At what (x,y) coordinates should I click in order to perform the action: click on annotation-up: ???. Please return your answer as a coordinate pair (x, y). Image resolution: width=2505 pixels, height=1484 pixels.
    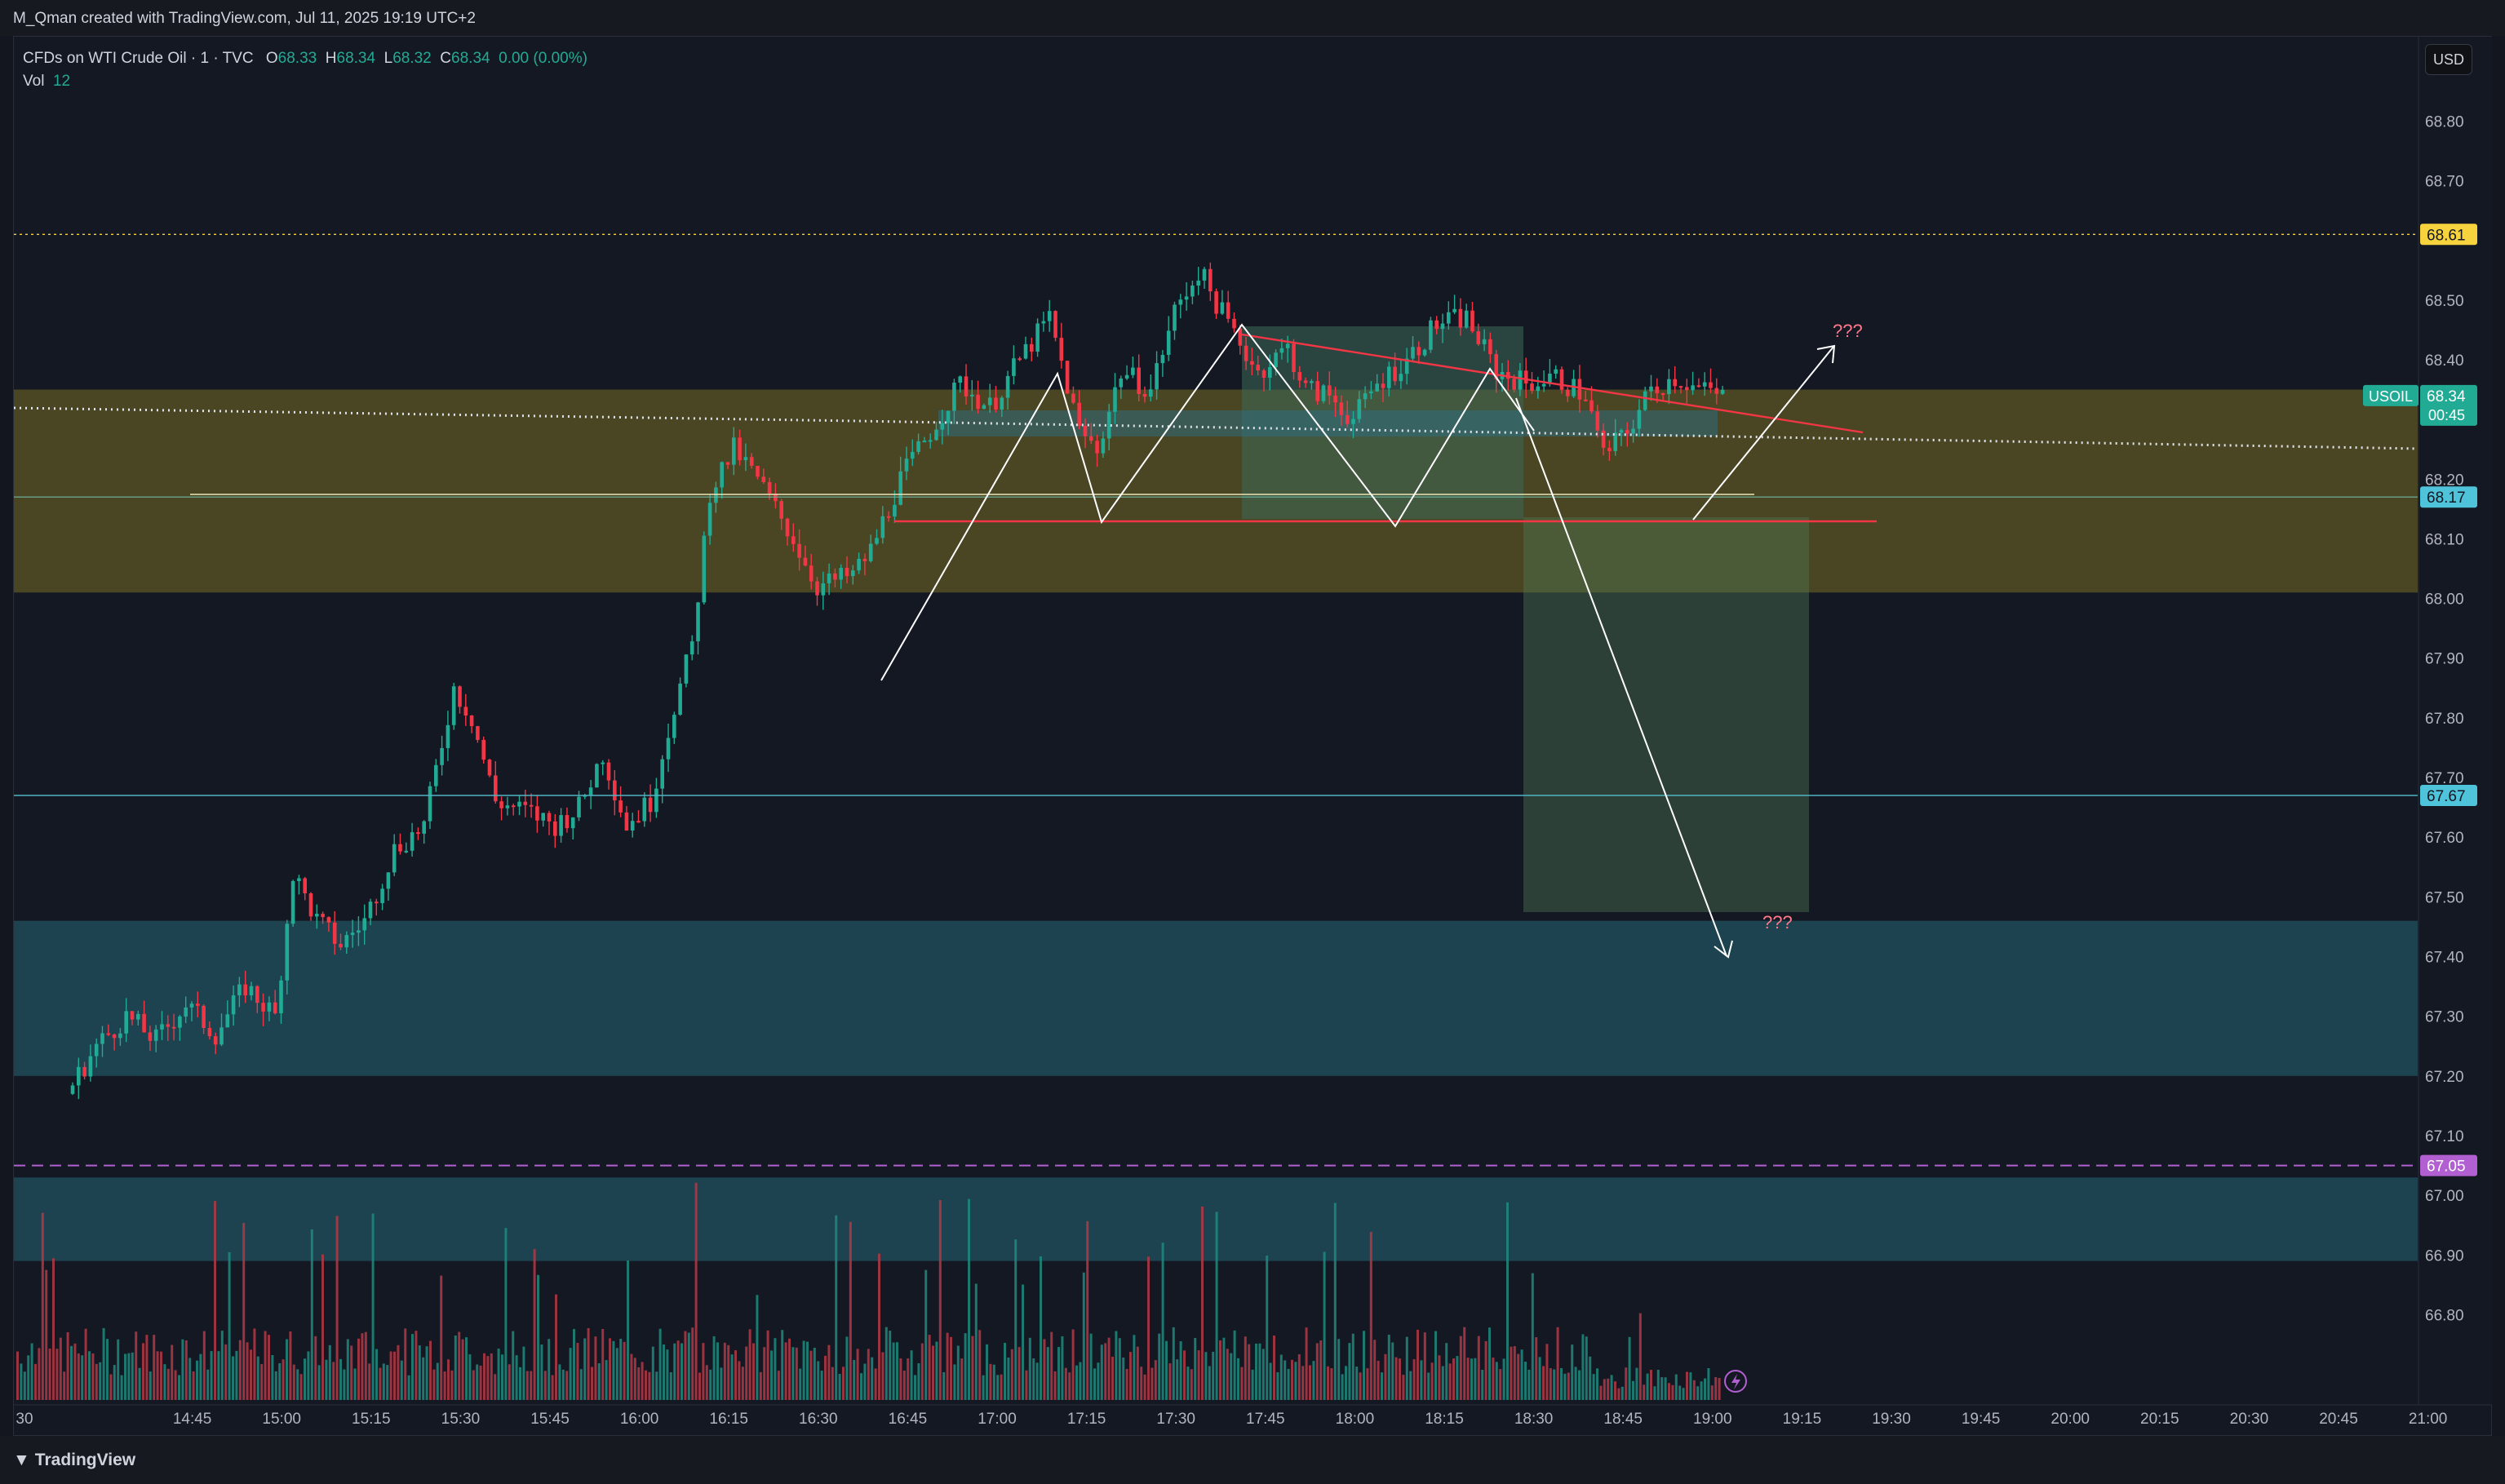
    Looking at the image, I should click on (1848, 331).